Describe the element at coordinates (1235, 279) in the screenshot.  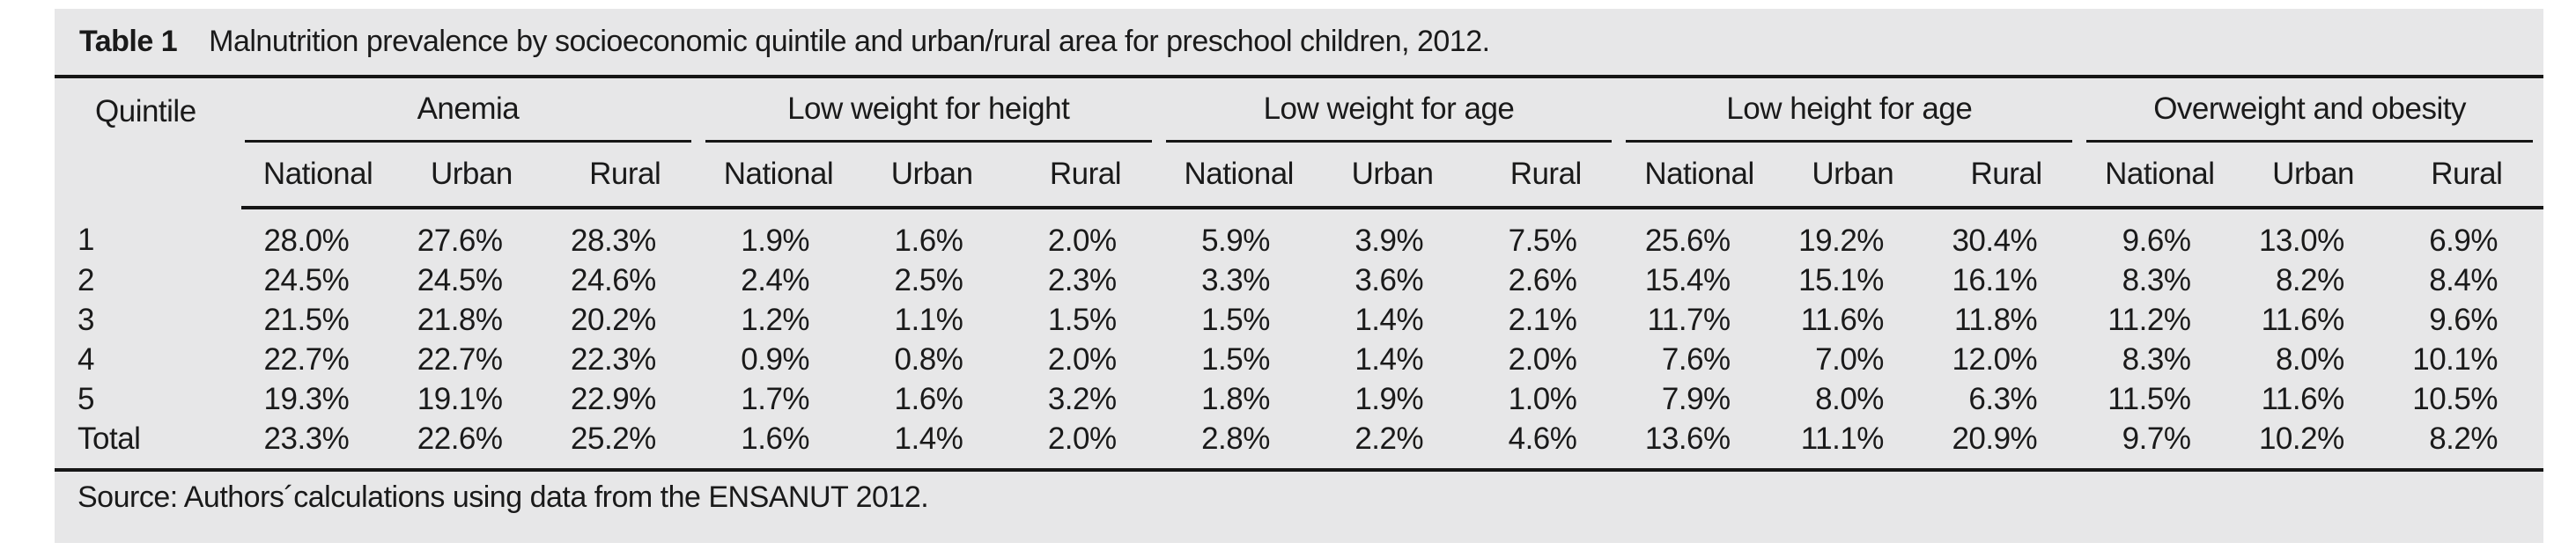
I see `data-cell: 3.3%` at that location.